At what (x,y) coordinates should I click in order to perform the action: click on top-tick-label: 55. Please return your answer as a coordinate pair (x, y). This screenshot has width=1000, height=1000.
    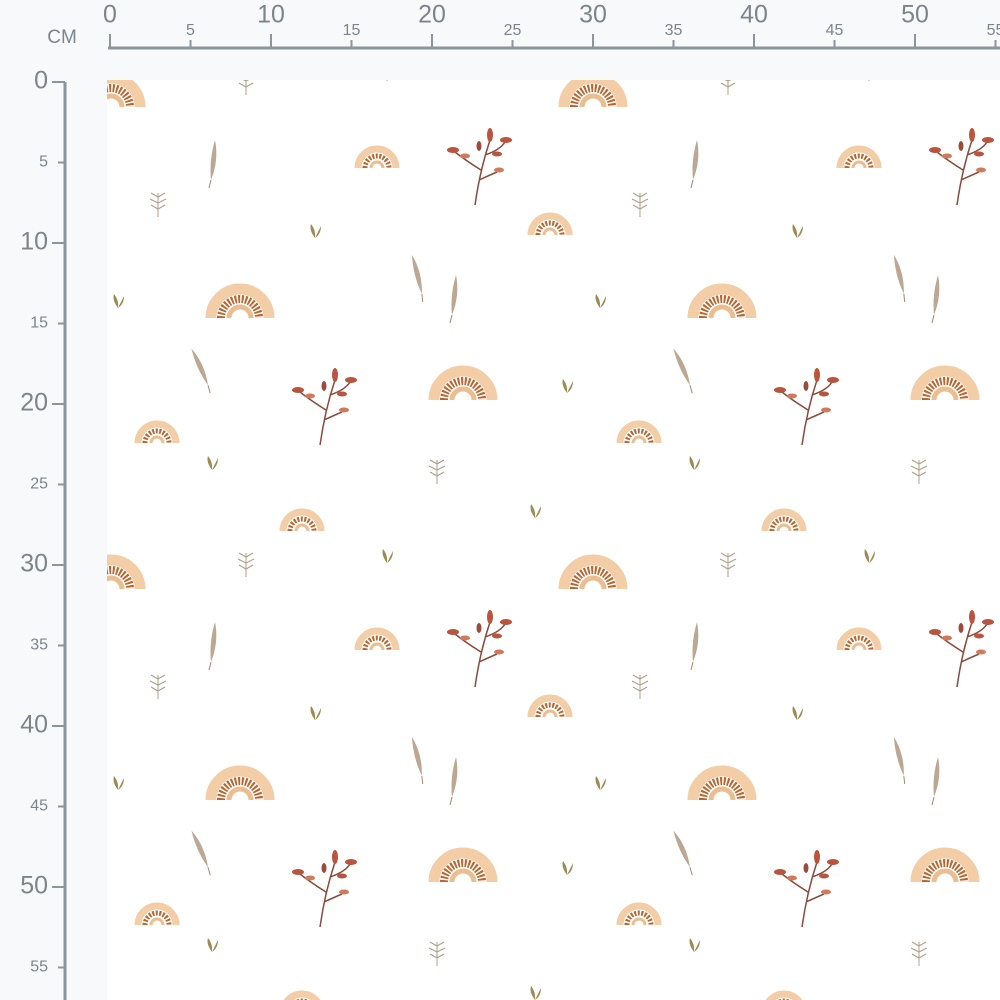
    Looking at the image, I should click on (993, 30).